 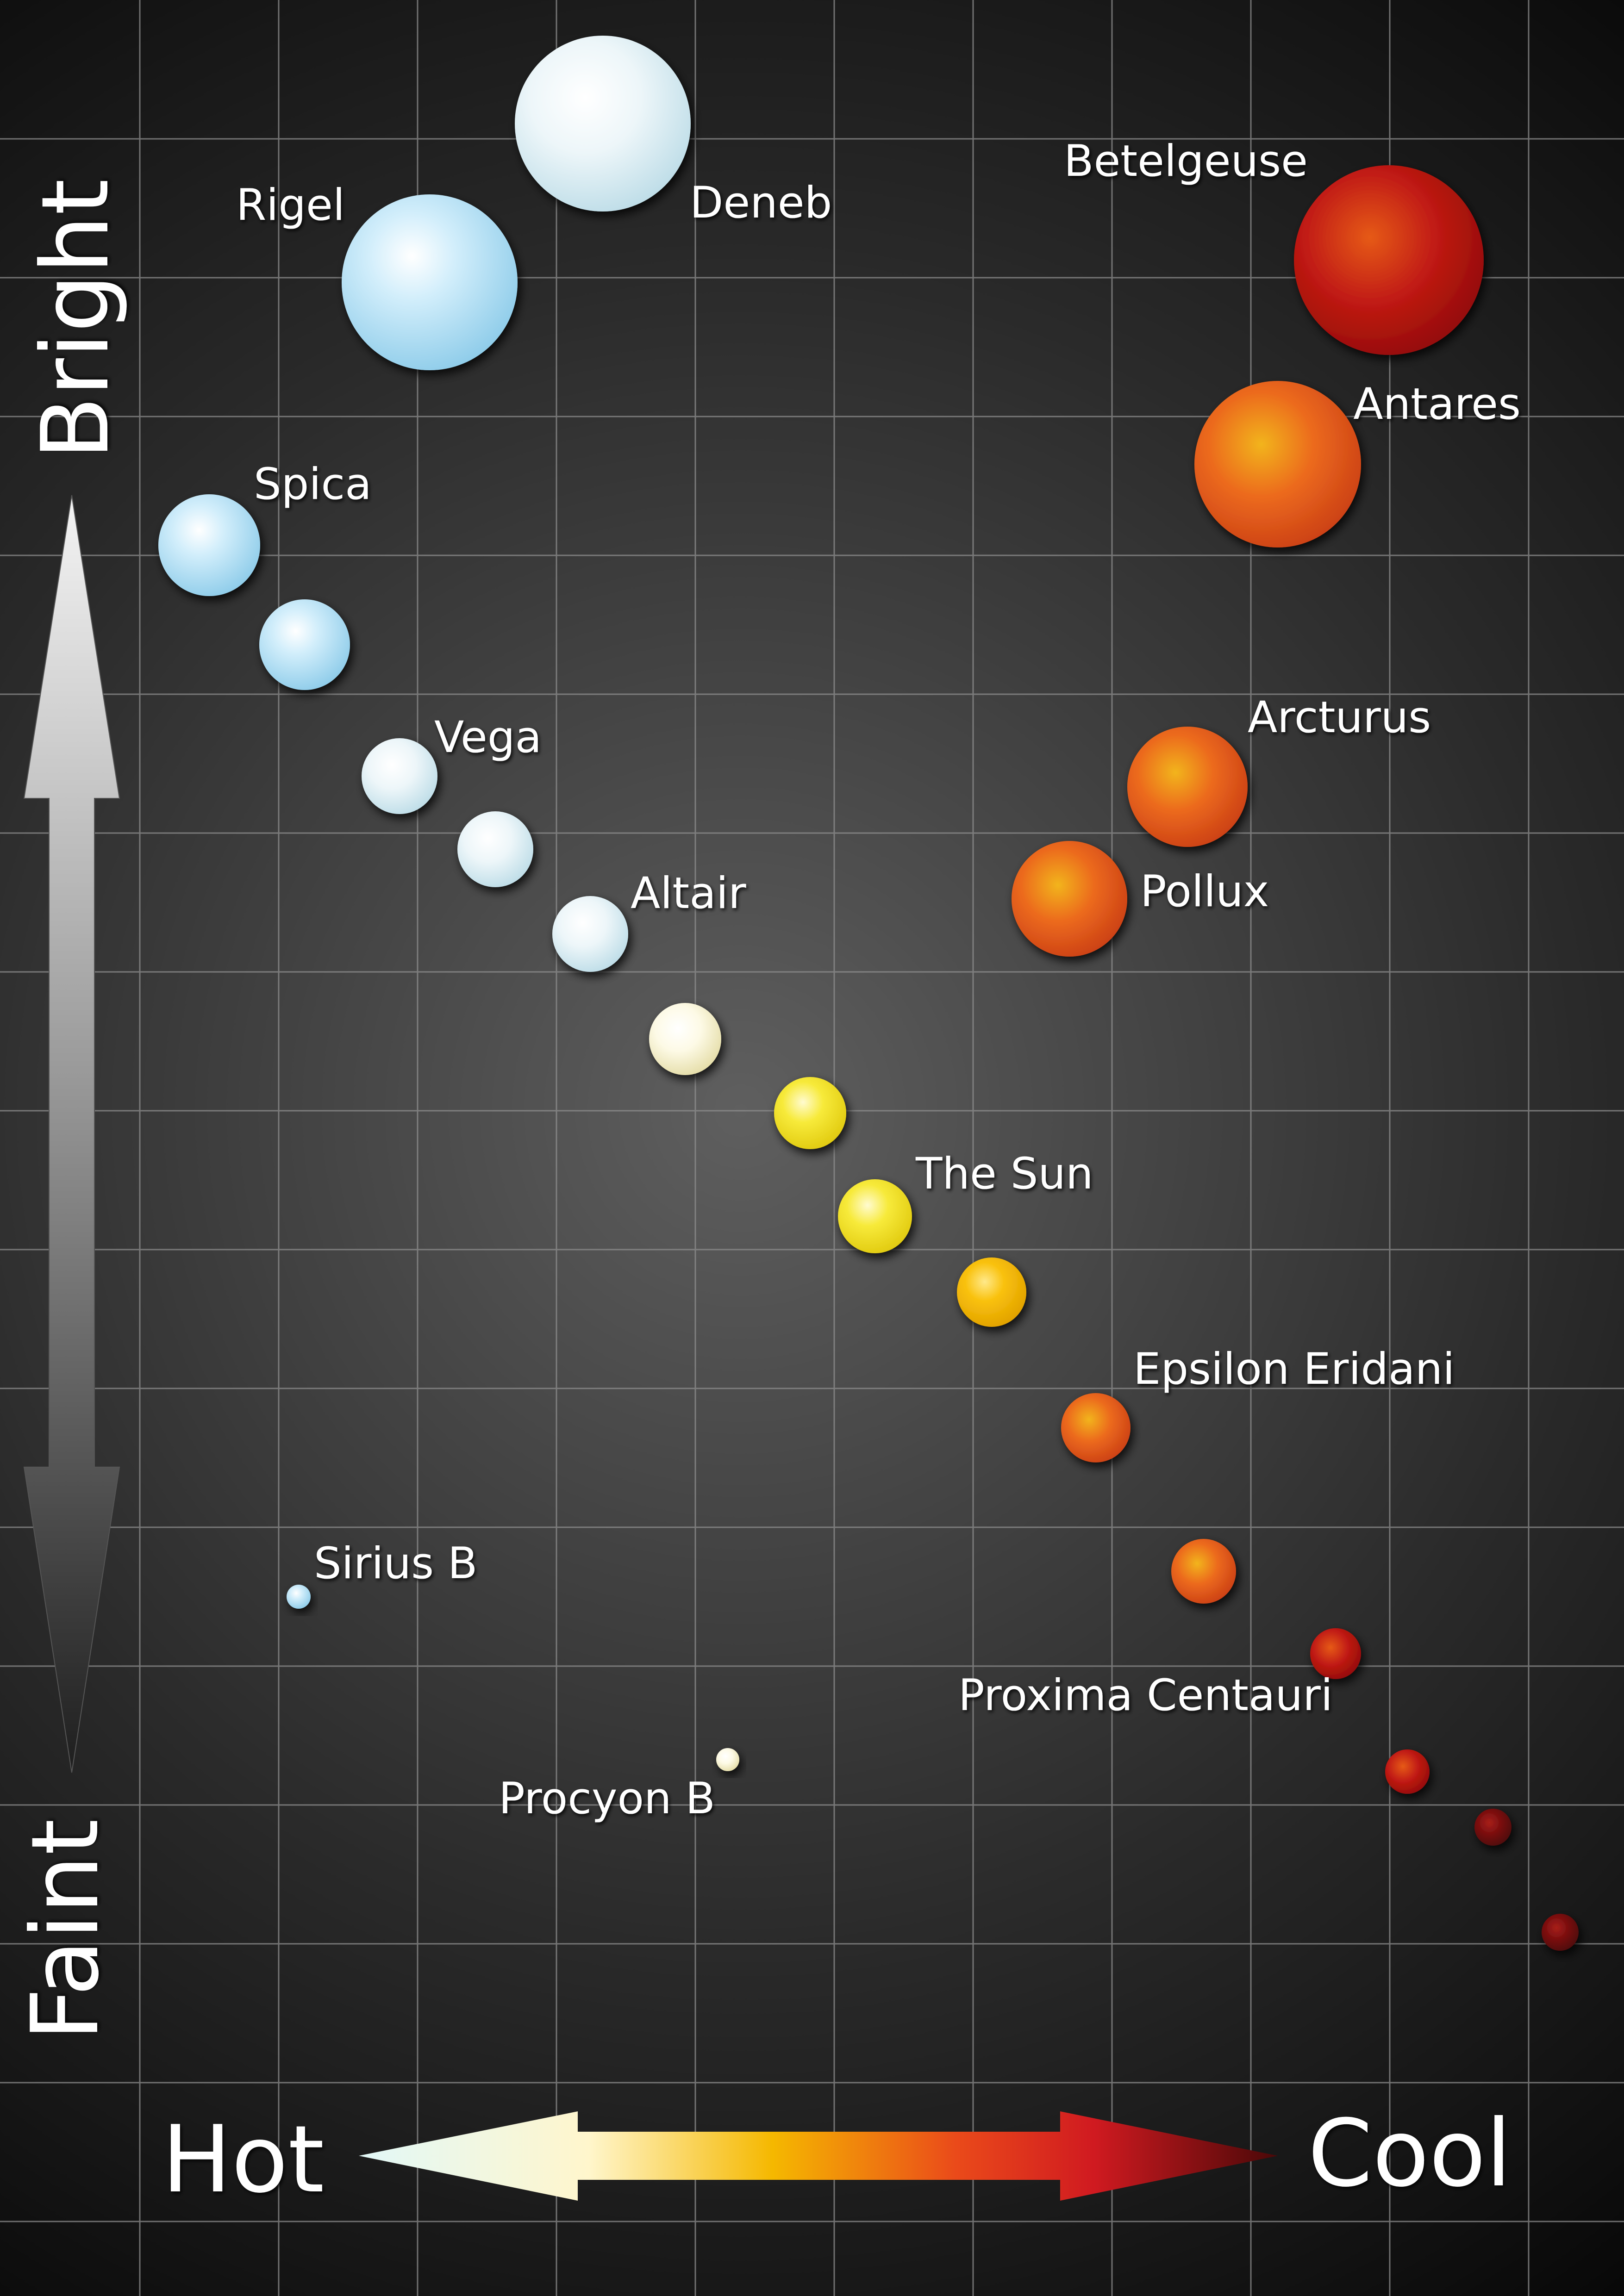 What do you see at coordinates (818, 2156) in the screenshot?
I see `temperature-arrow` at bounding box center [818, 2156].